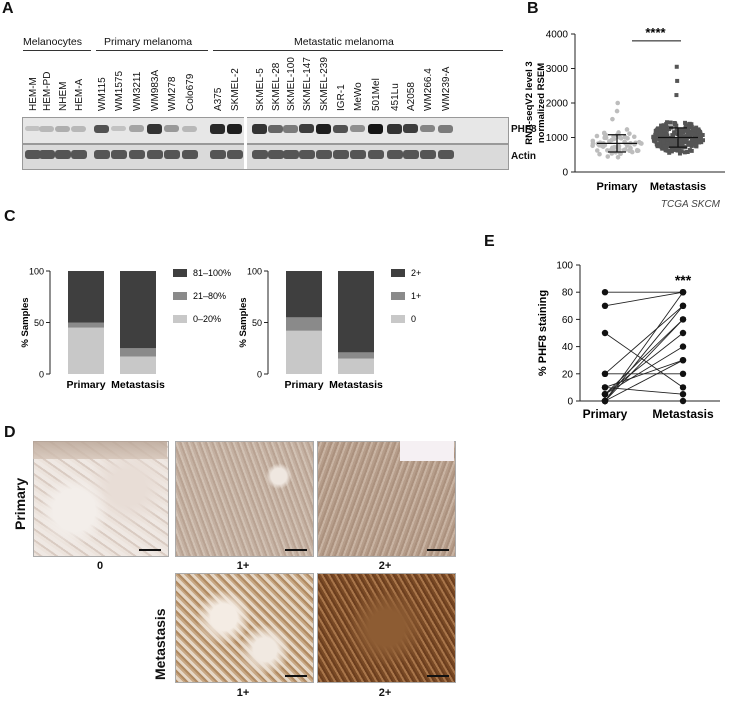 The width and height of the screenshot is (750, 702). What do you see at coordinates (245, 143) in the screenshot?
I see `blot-gap` at bounding box center [245, 143].